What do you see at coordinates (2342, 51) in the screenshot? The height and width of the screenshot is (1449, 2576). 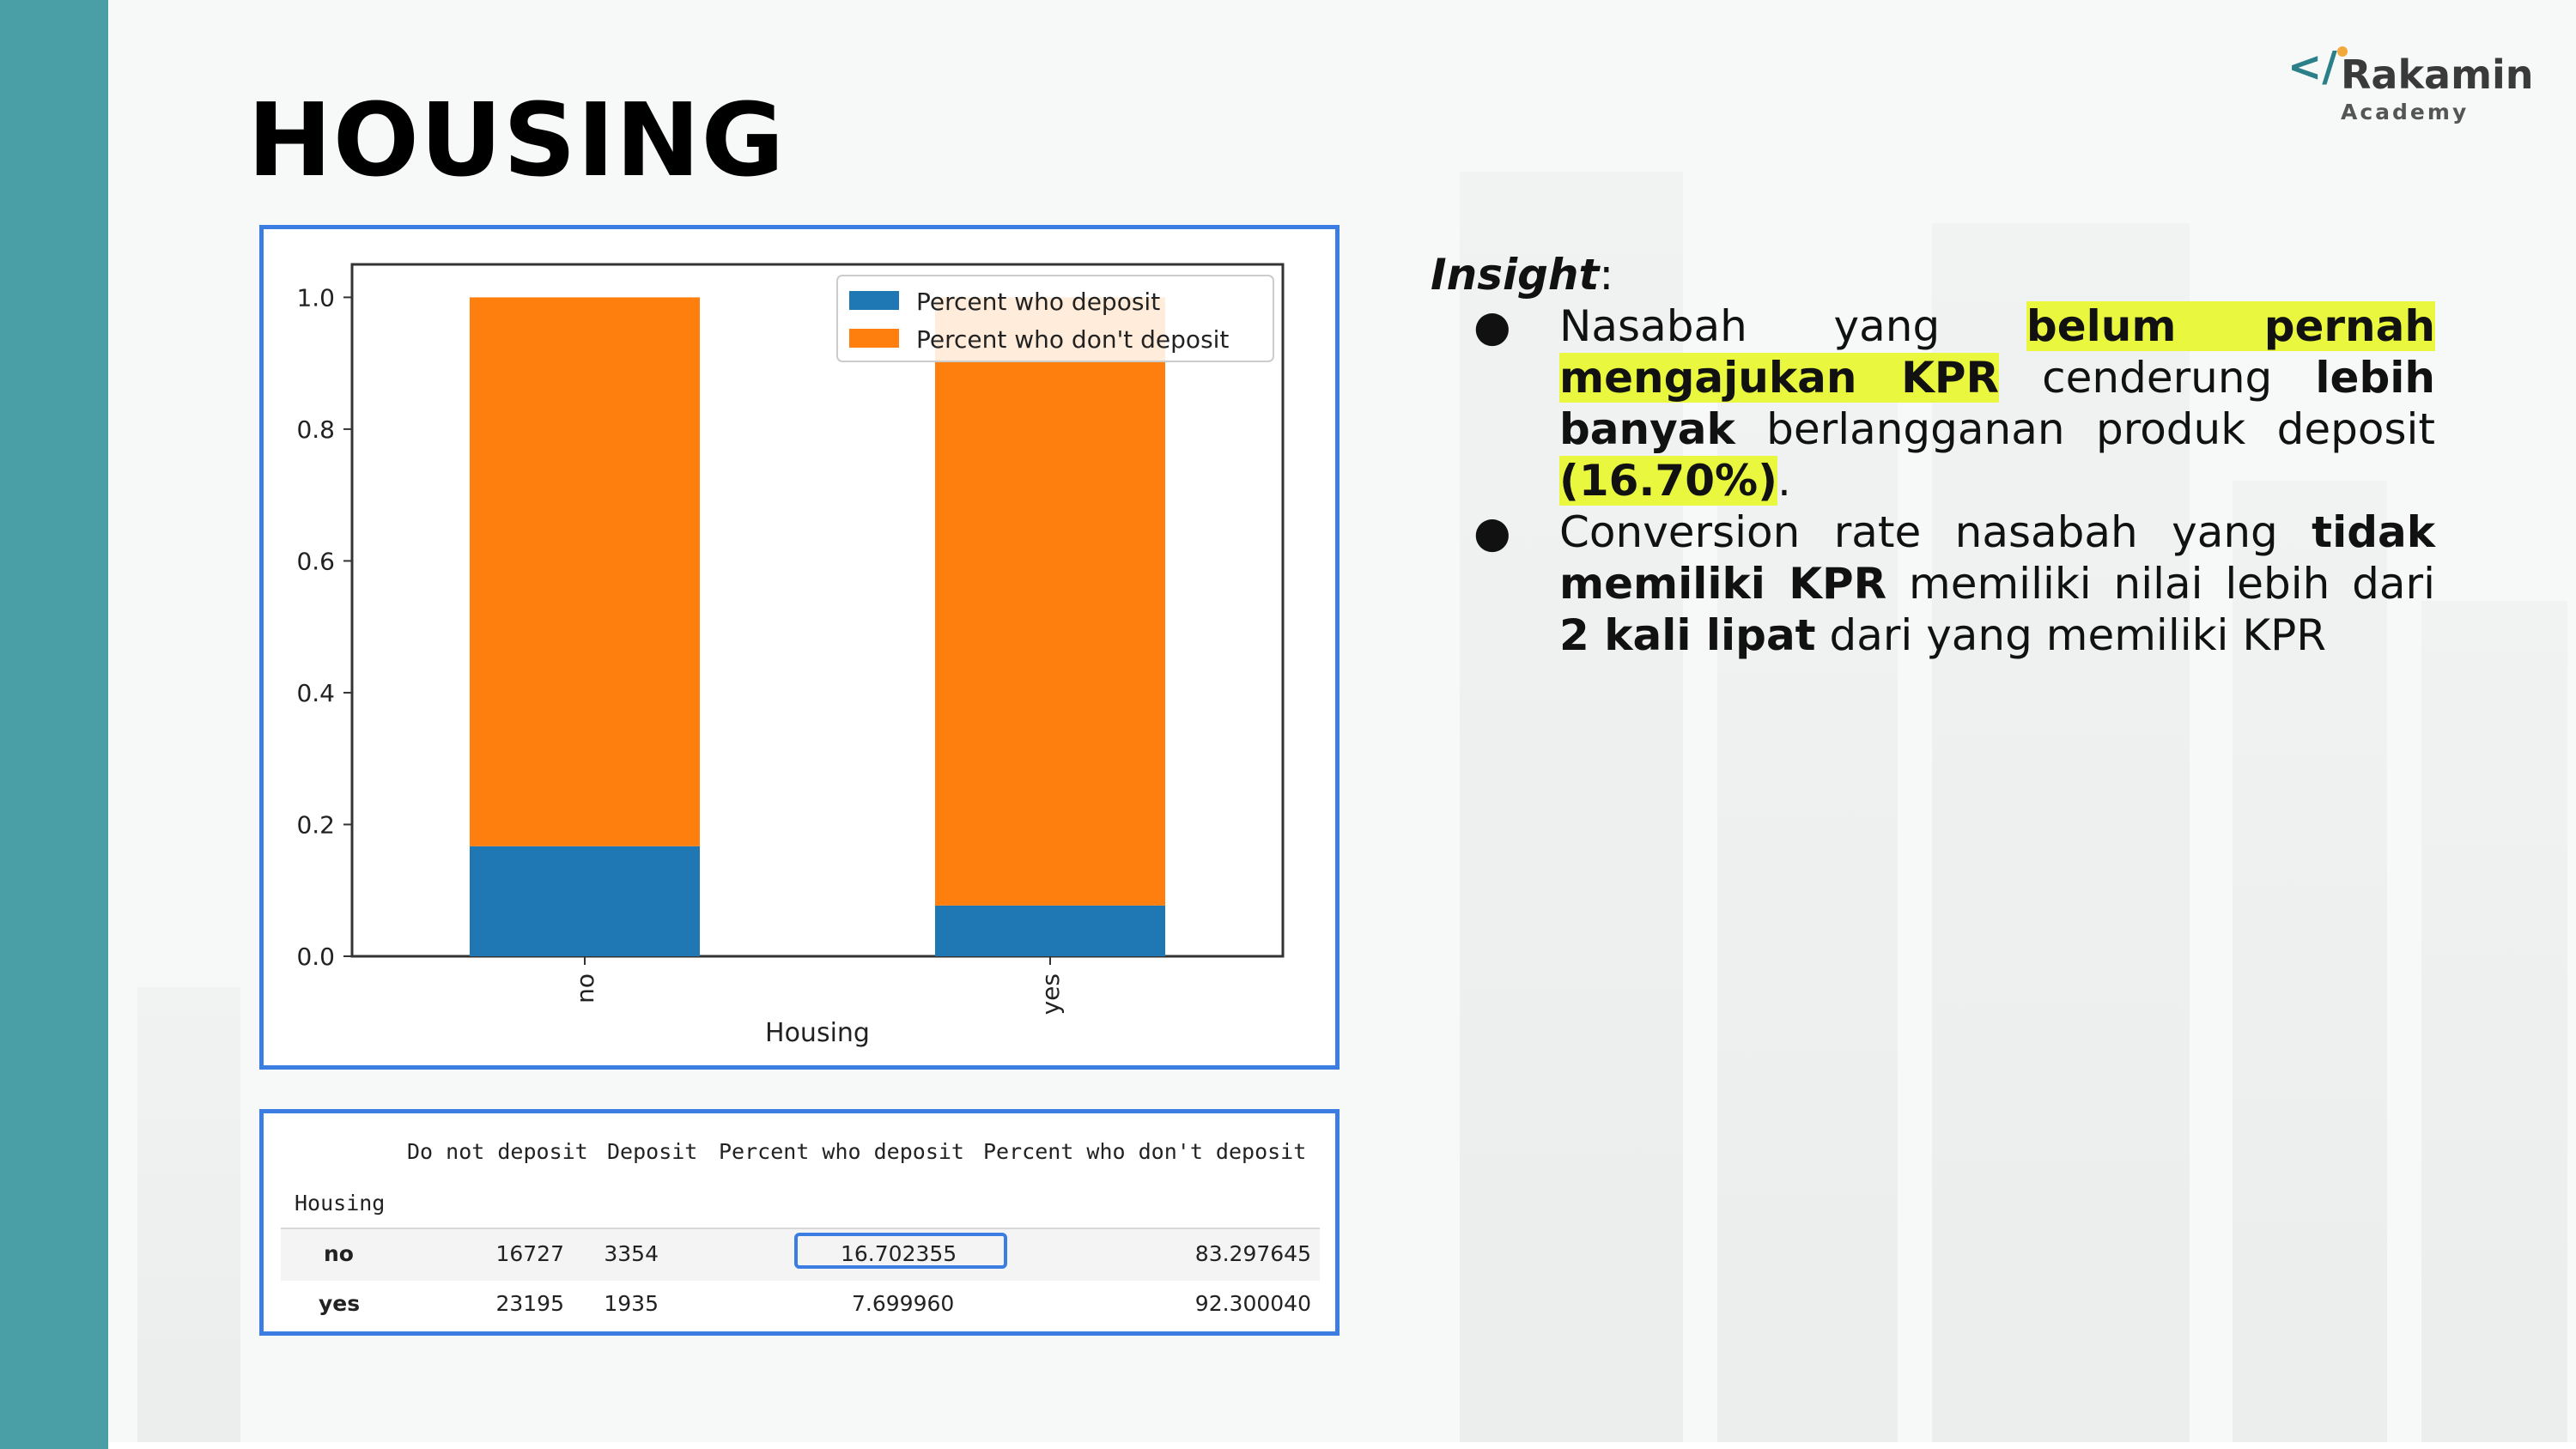 I see `logo-dot-icon` at bounding box center [2342, 51].